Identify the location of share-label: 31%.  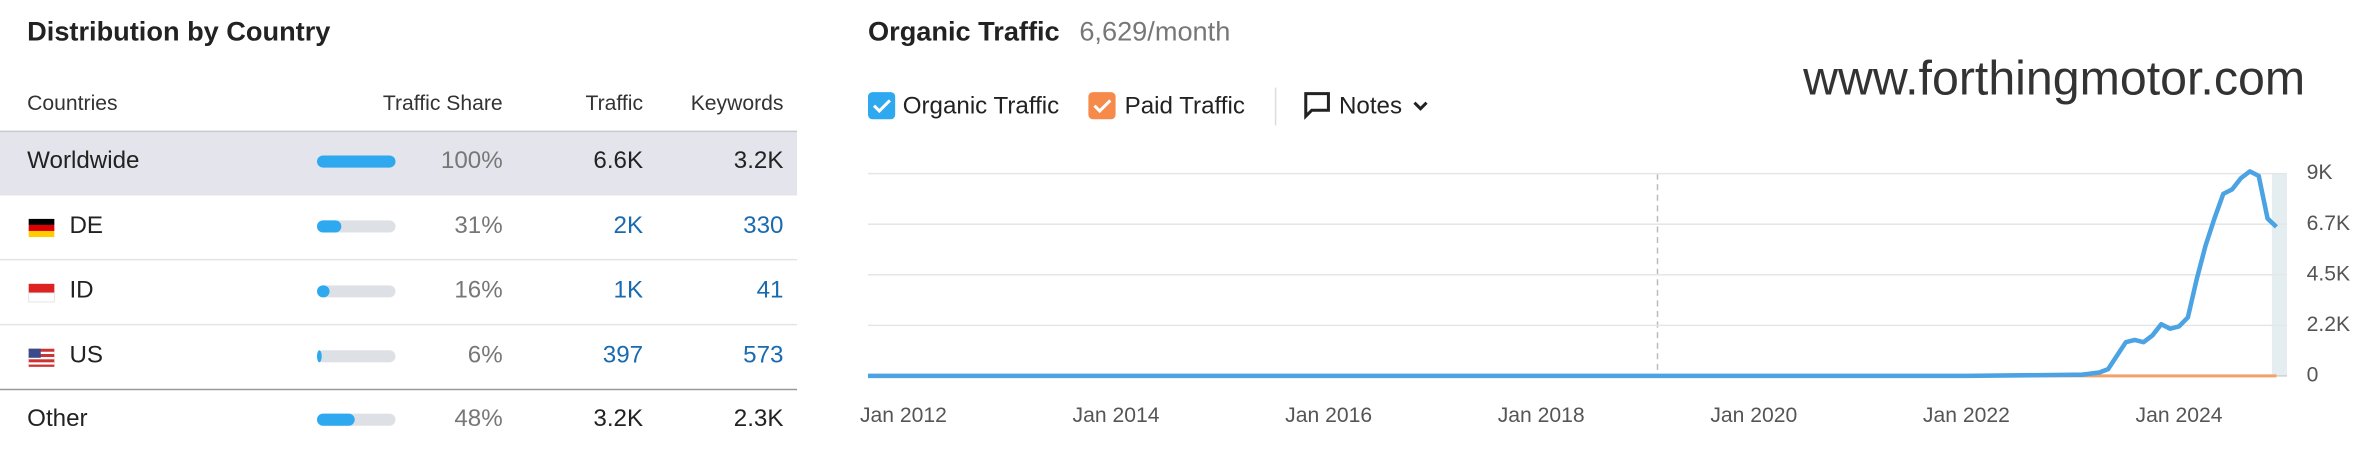
(478, 225).